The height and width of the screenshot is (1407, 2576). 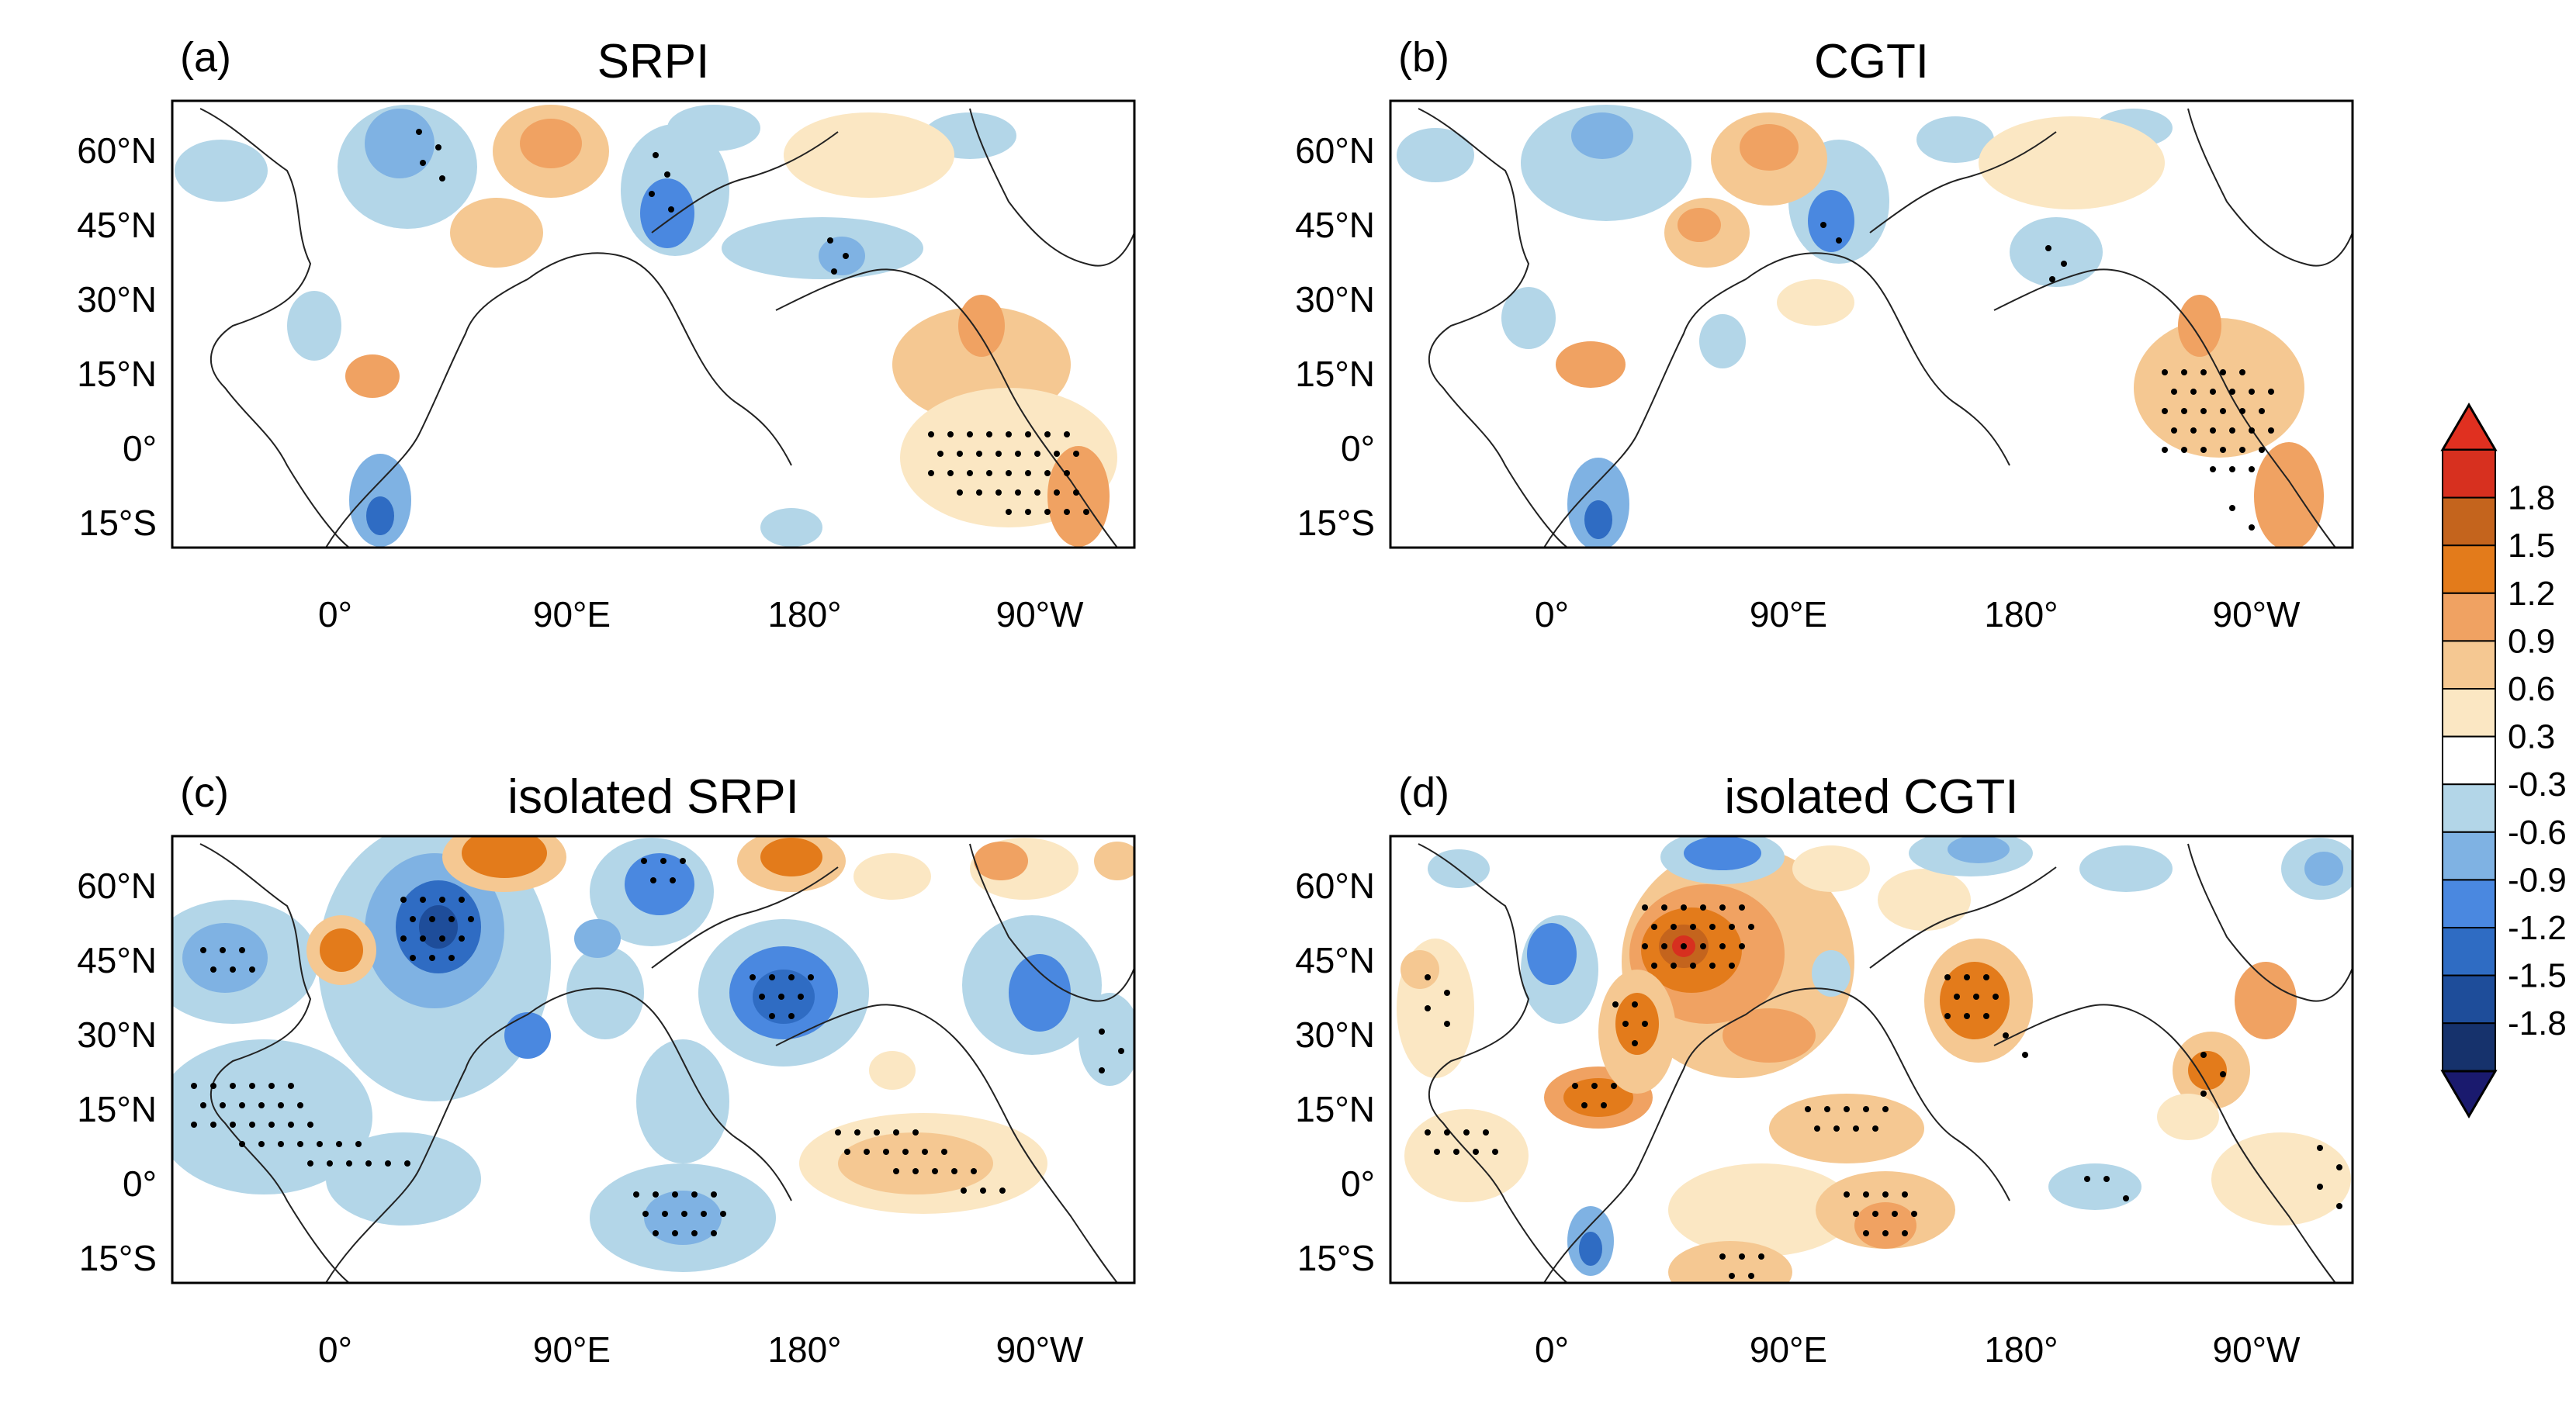 I want to click on colorbar-label: -1.8, so click(x=2537, y=1023).